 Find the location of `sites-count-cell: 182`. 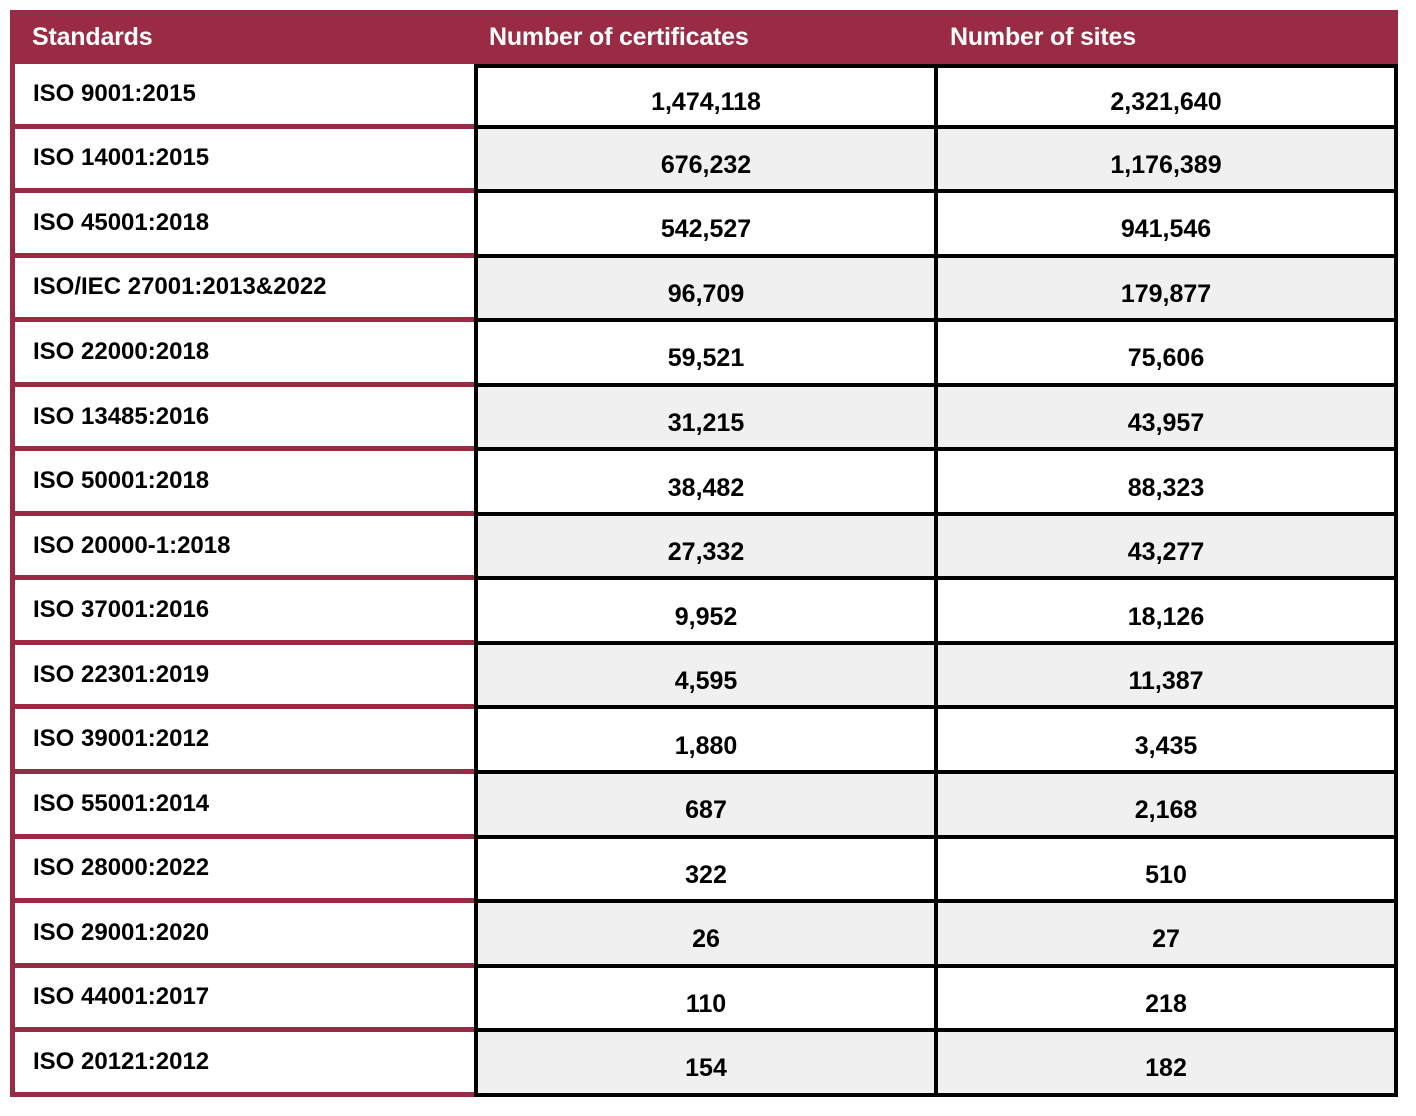

sites-count-cell: 182 is located at coordinates (1166, 1064).